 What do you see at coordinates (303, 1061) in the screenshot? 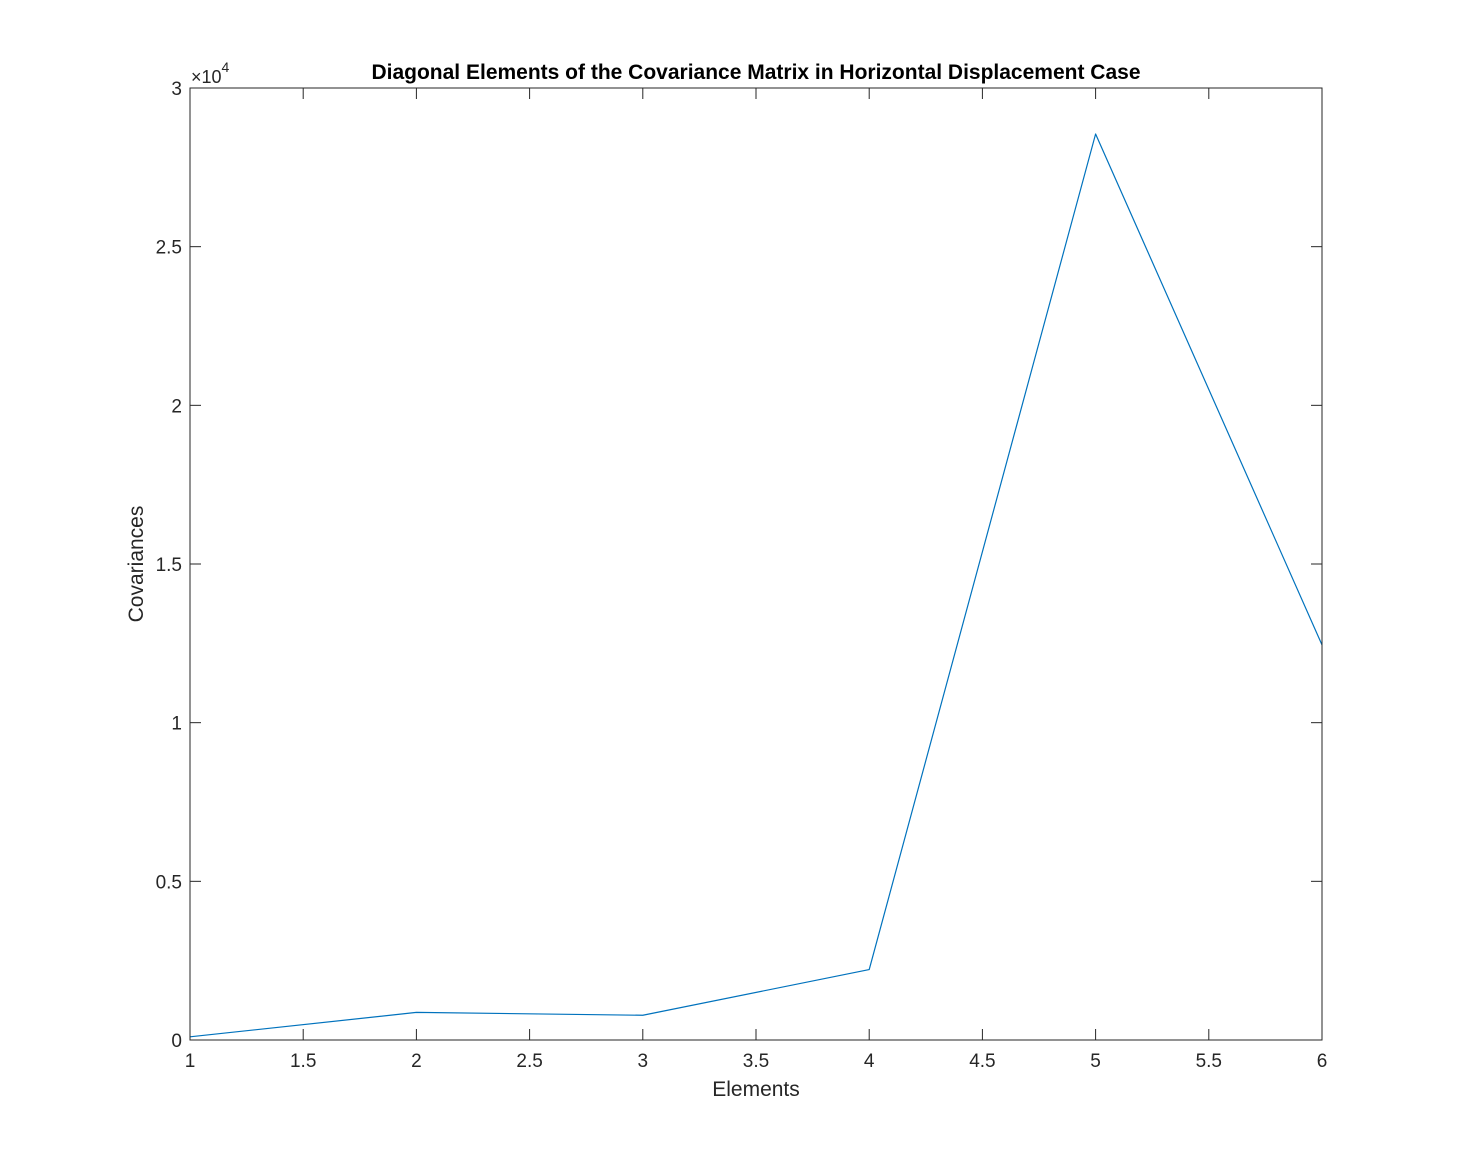
I see `x-tick-label: 1.5` at bounding box center [303, 1061].